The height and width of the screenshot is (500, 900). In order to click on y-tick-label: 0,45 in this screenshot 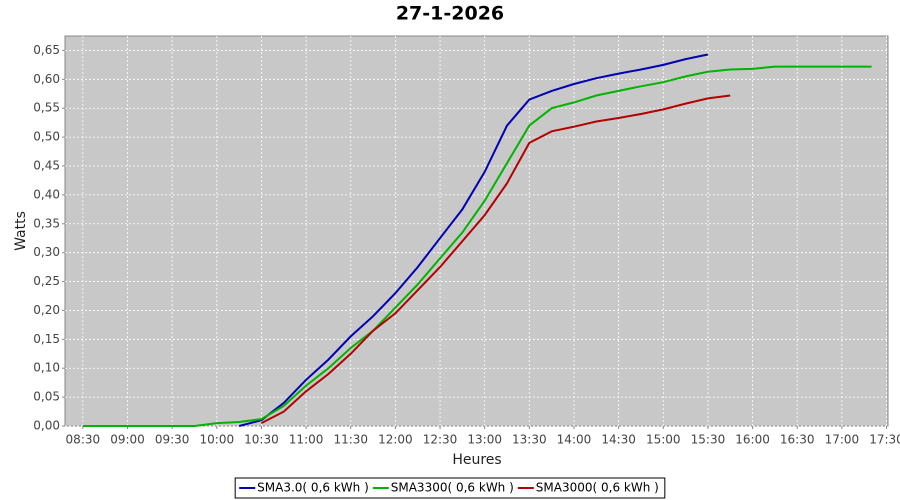, I will do `click(46, 166)`.